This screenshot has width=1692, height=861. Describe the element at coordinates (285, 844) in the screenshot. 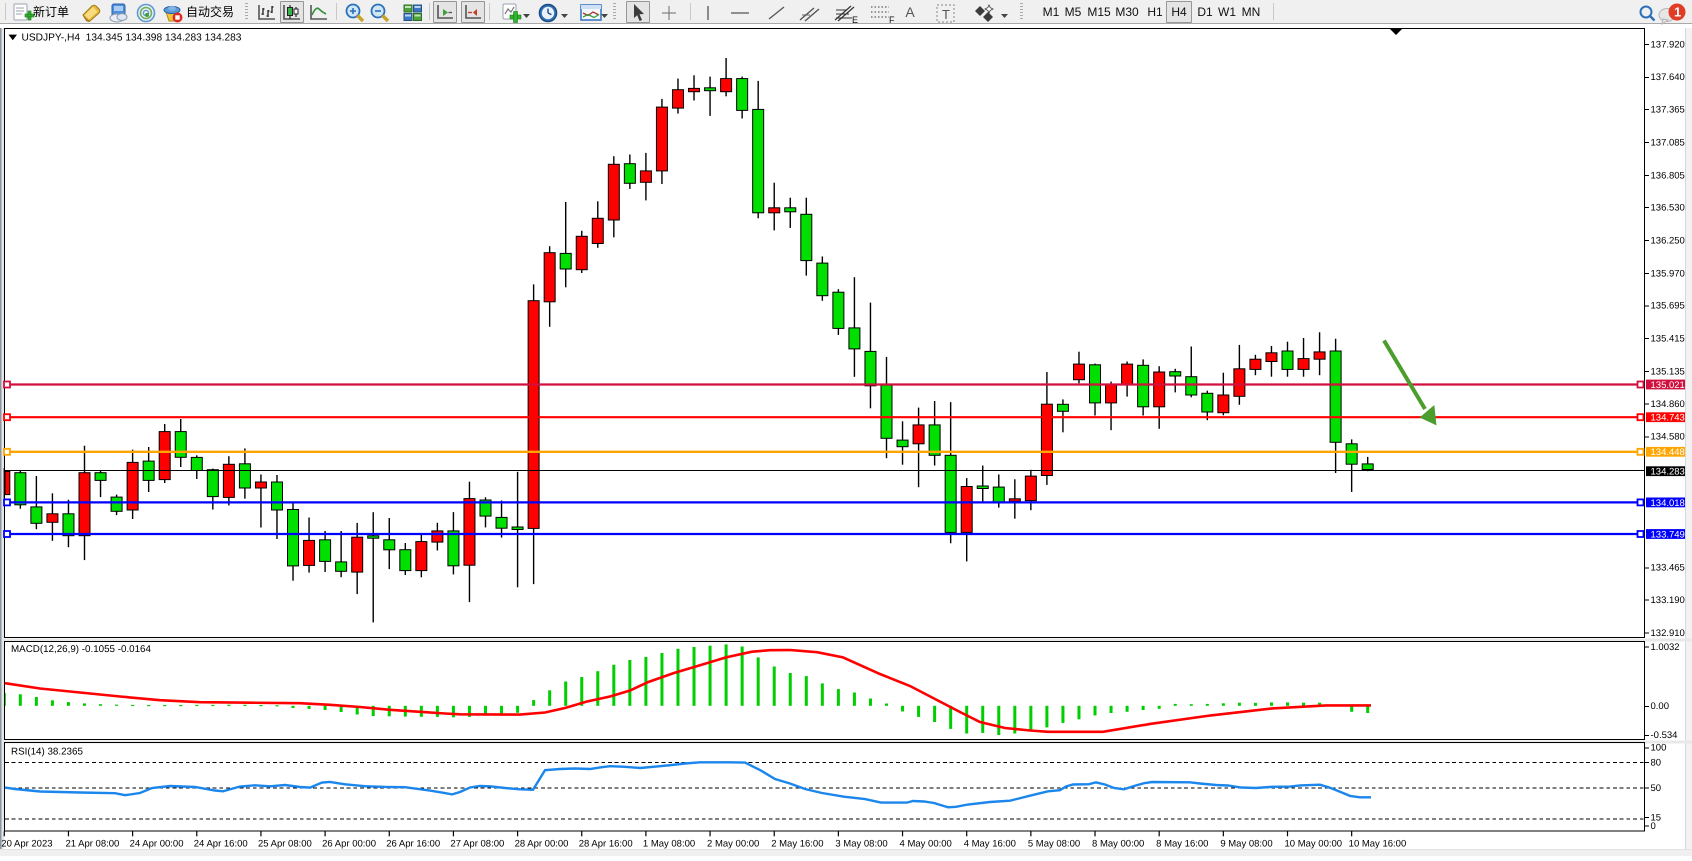

I see `svg-text: 25 Apr 08:00` at that location.